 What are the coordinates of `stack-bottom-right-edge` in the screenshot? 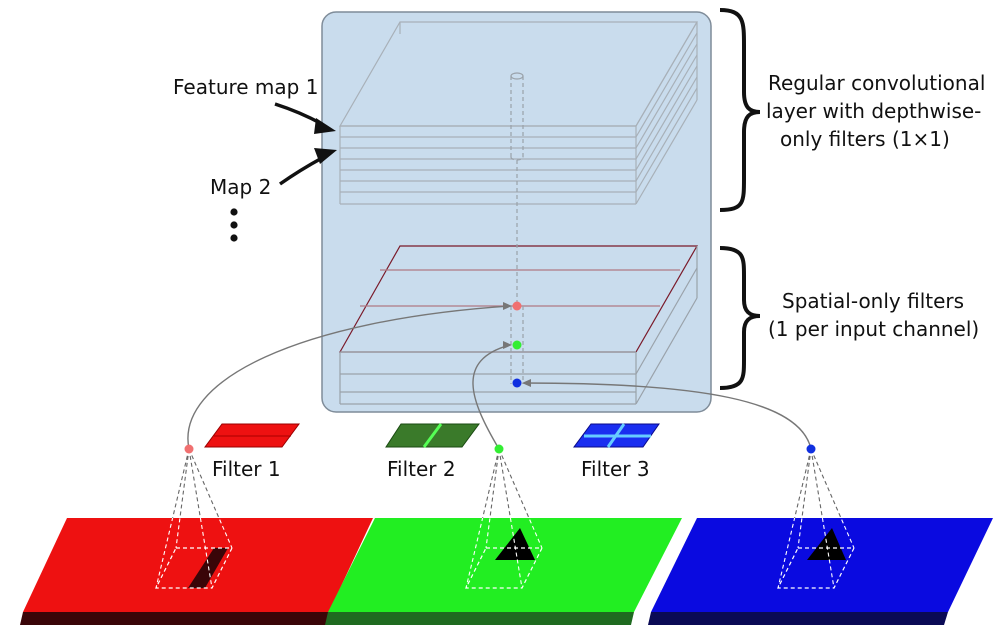 It's located at (666, 152).